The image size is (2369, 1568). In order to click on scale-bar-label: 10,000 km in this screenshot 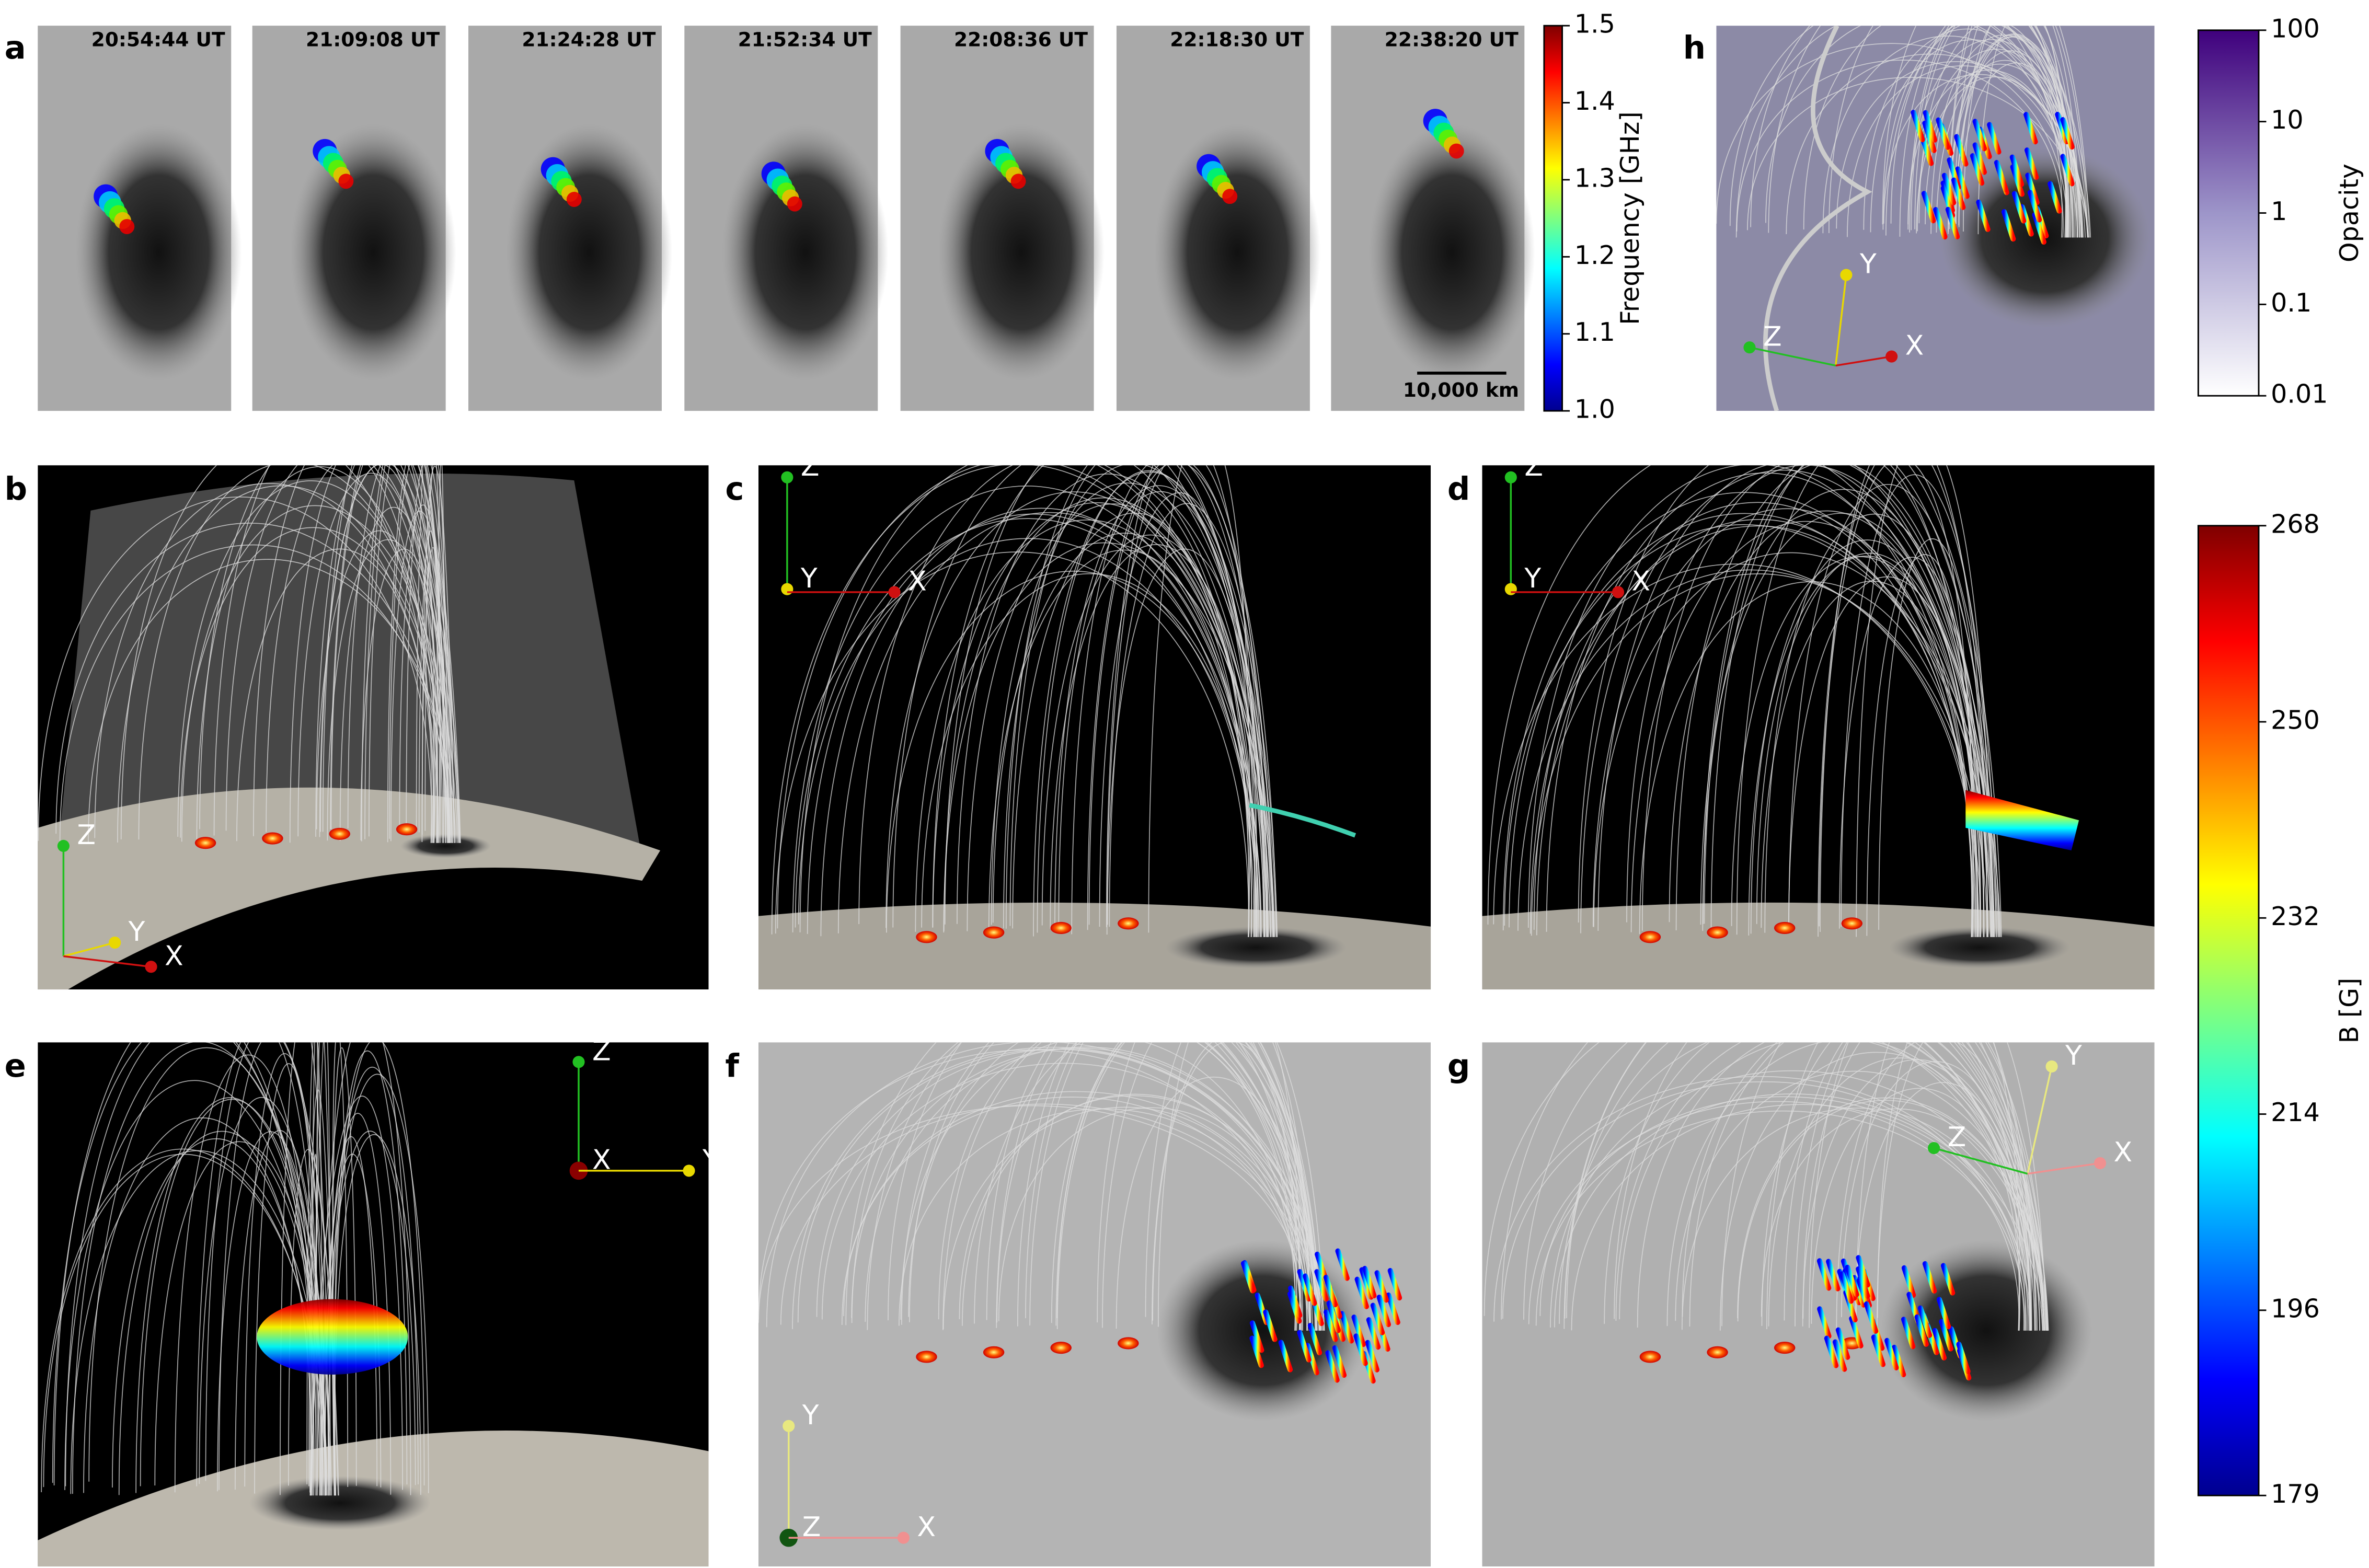, I will do `click(1461, 389)`.